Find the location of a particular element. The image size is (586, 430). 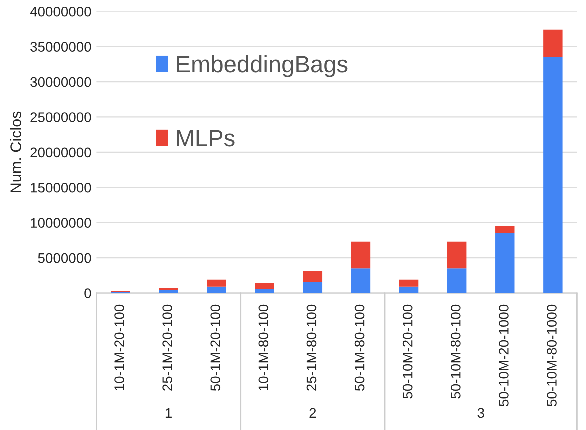

legend-label: EmbeddingBags is located at coordinates (262, 66).